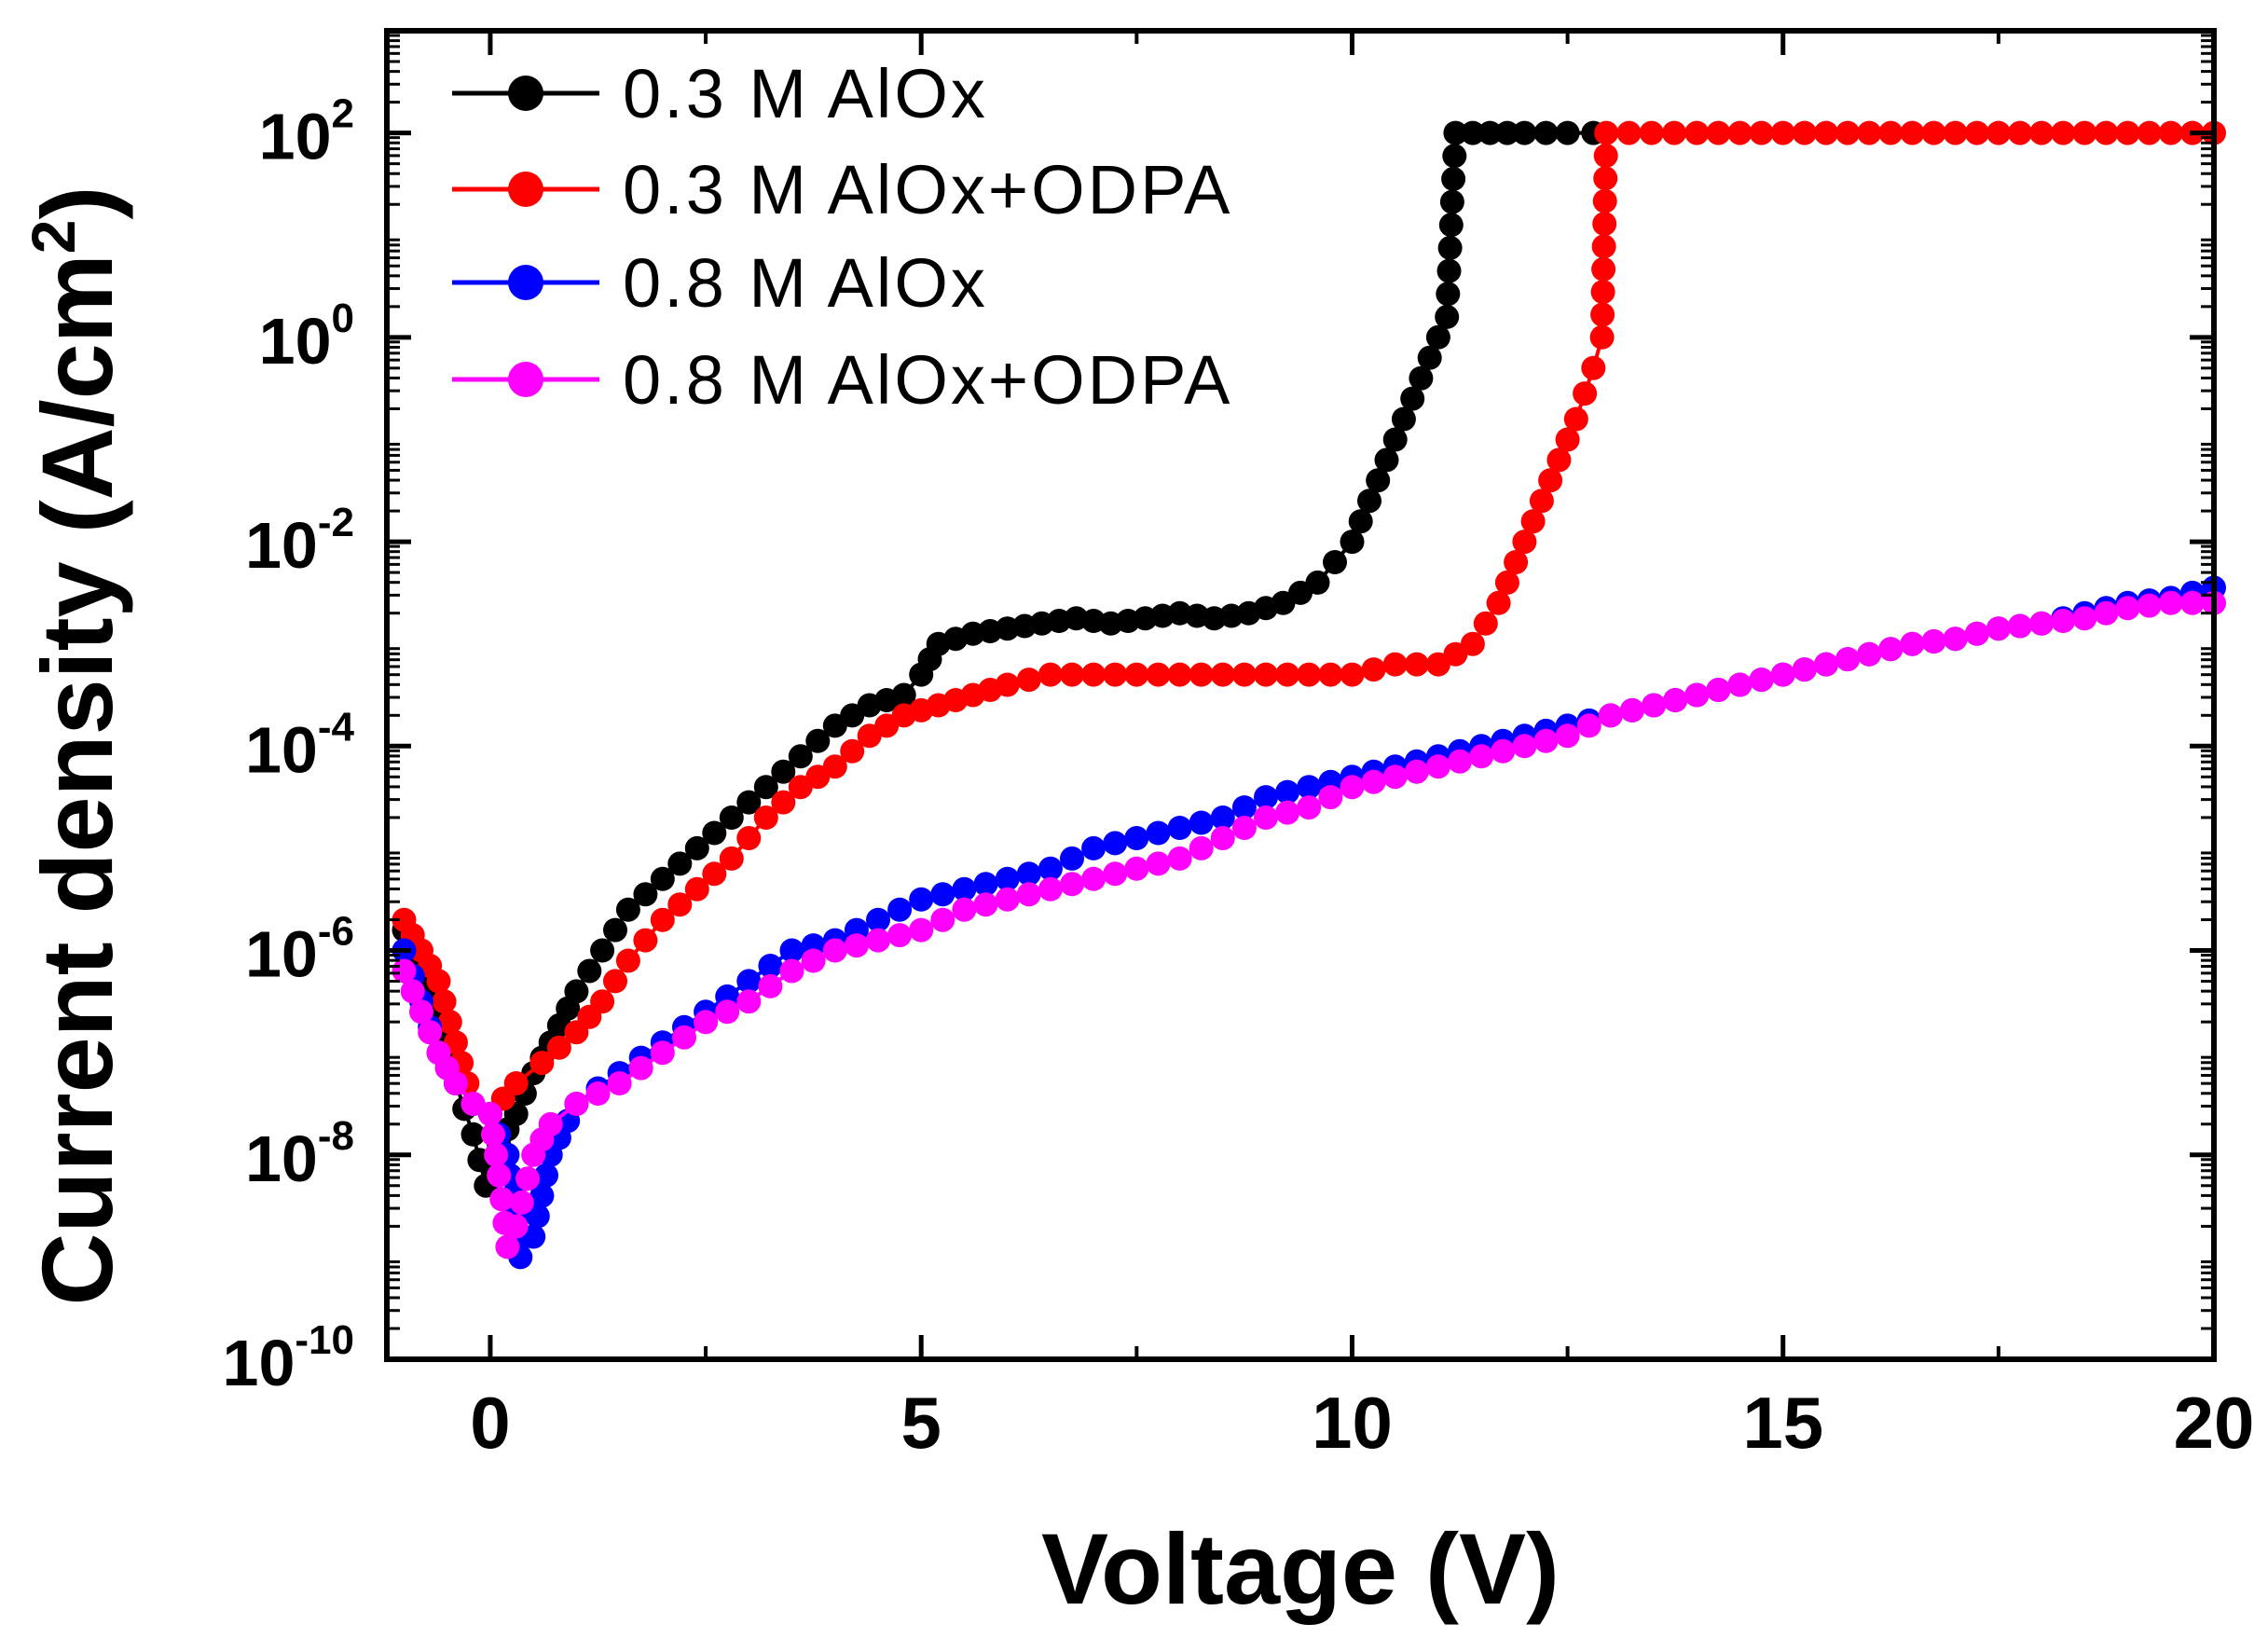 The image size is (2268, 1652). I want to click on legend-entry-4: 0.8 M AlOx+ODPA, so click(842, 380).